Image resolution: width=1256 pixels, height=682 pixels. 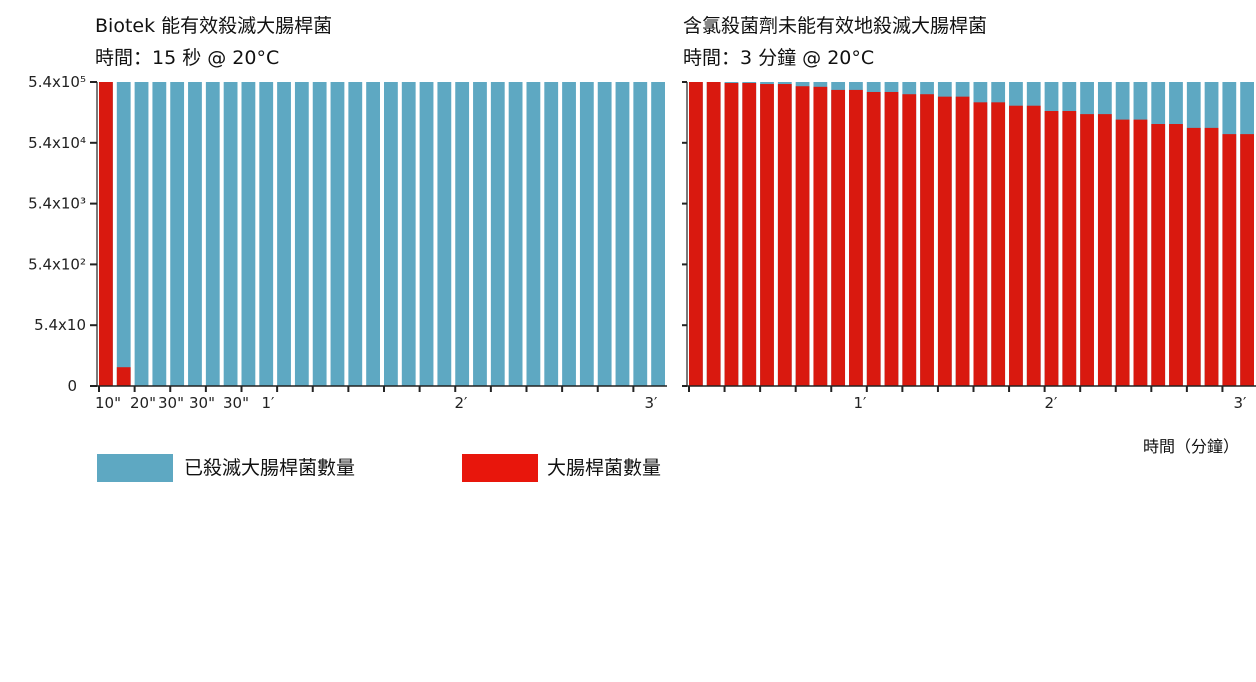 I want to click on left-y-tick-label: 5.4x10², so click(x=57, y=264).